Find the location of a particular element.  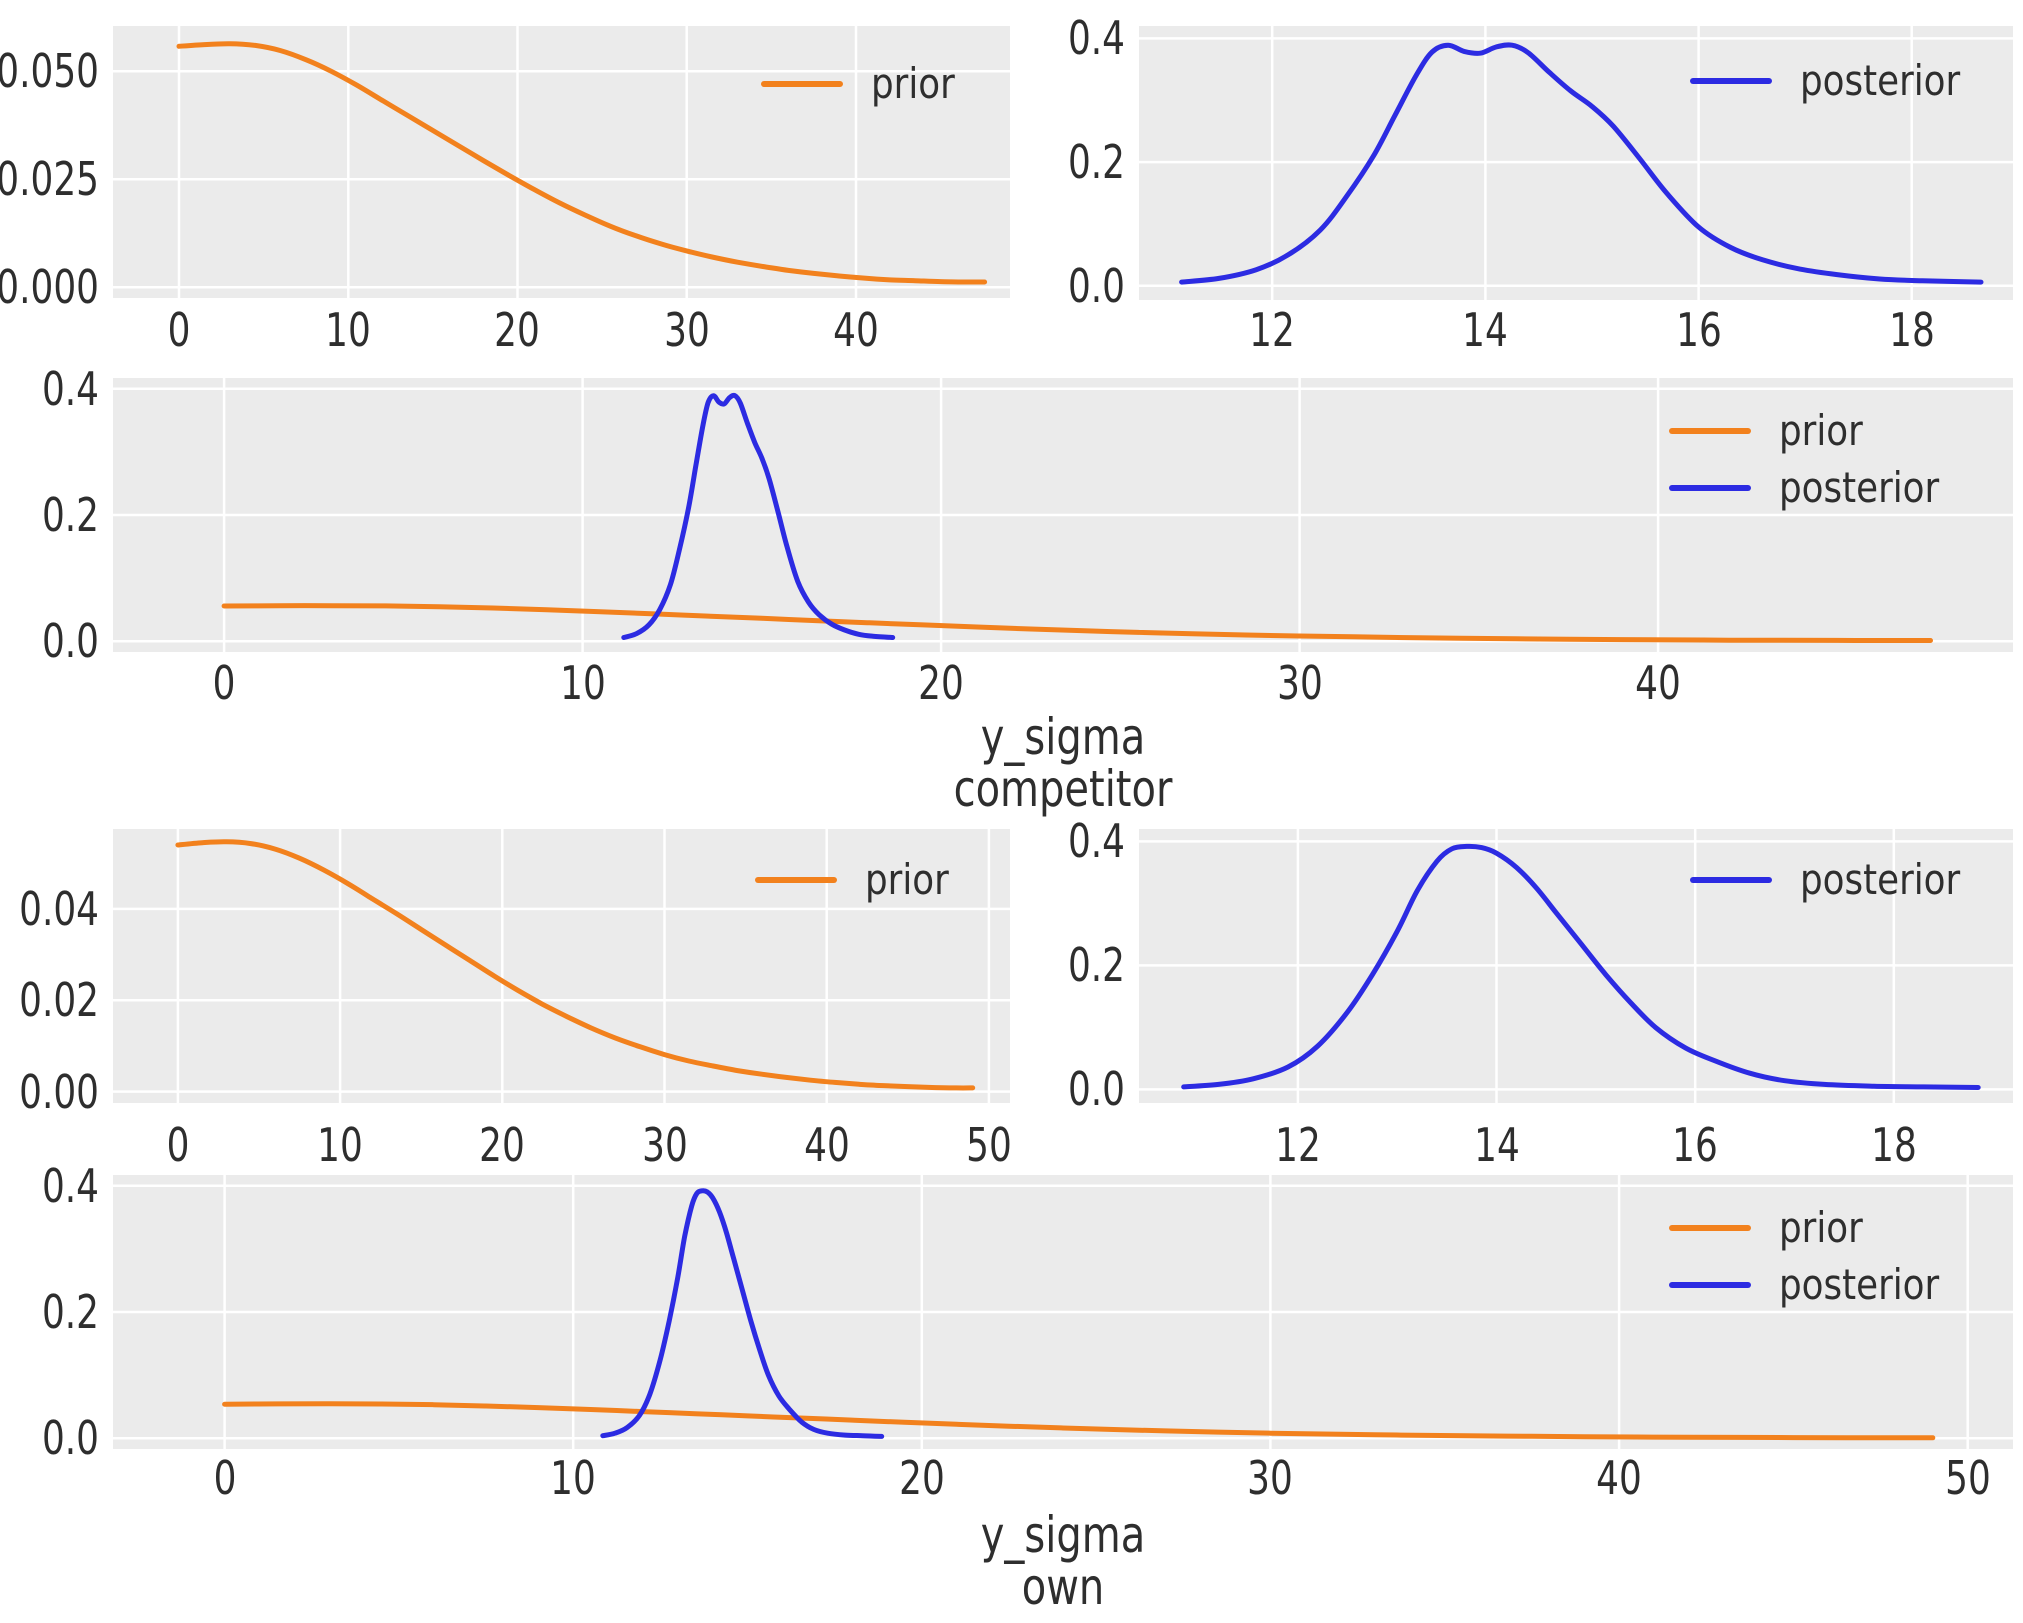

subplot-own-prior-marginal is located at coordinates (561, 966).